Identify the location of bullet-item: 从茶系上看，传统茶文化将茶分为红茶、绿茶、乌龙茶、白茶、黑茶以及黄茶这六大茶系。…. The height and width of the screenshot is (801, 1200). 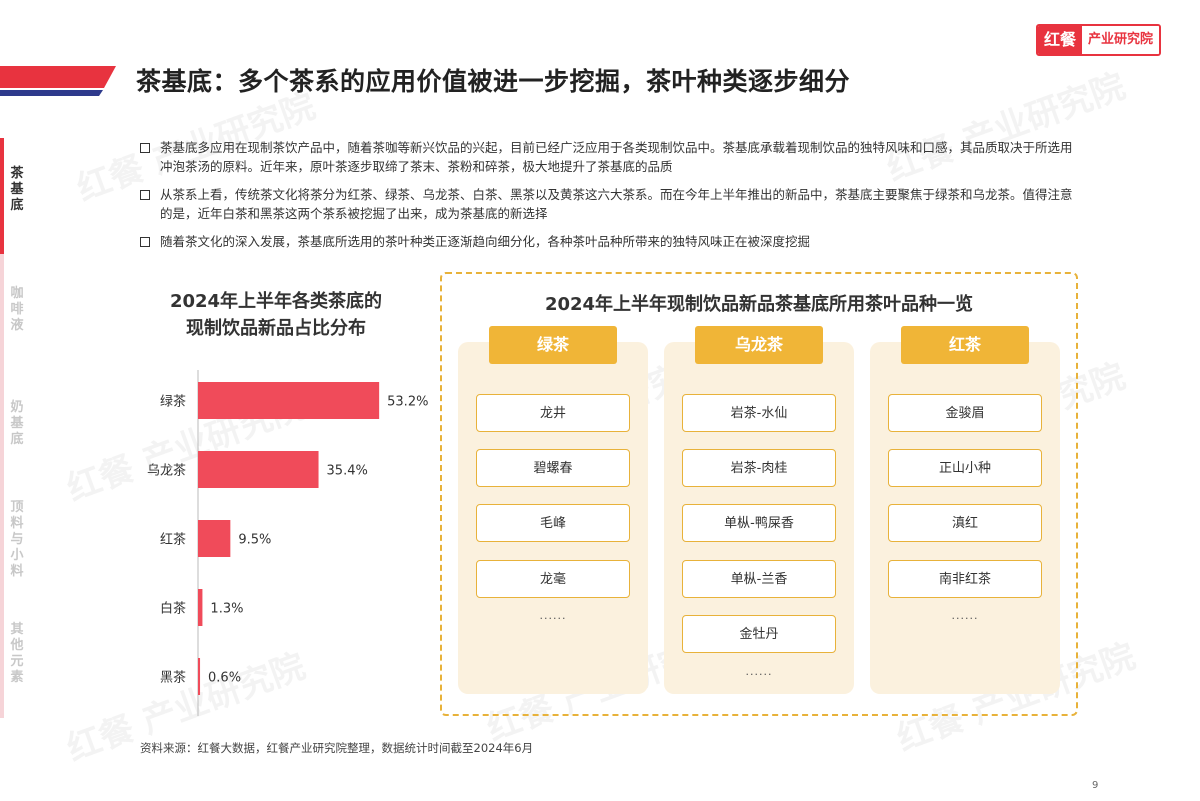
(610, 204).